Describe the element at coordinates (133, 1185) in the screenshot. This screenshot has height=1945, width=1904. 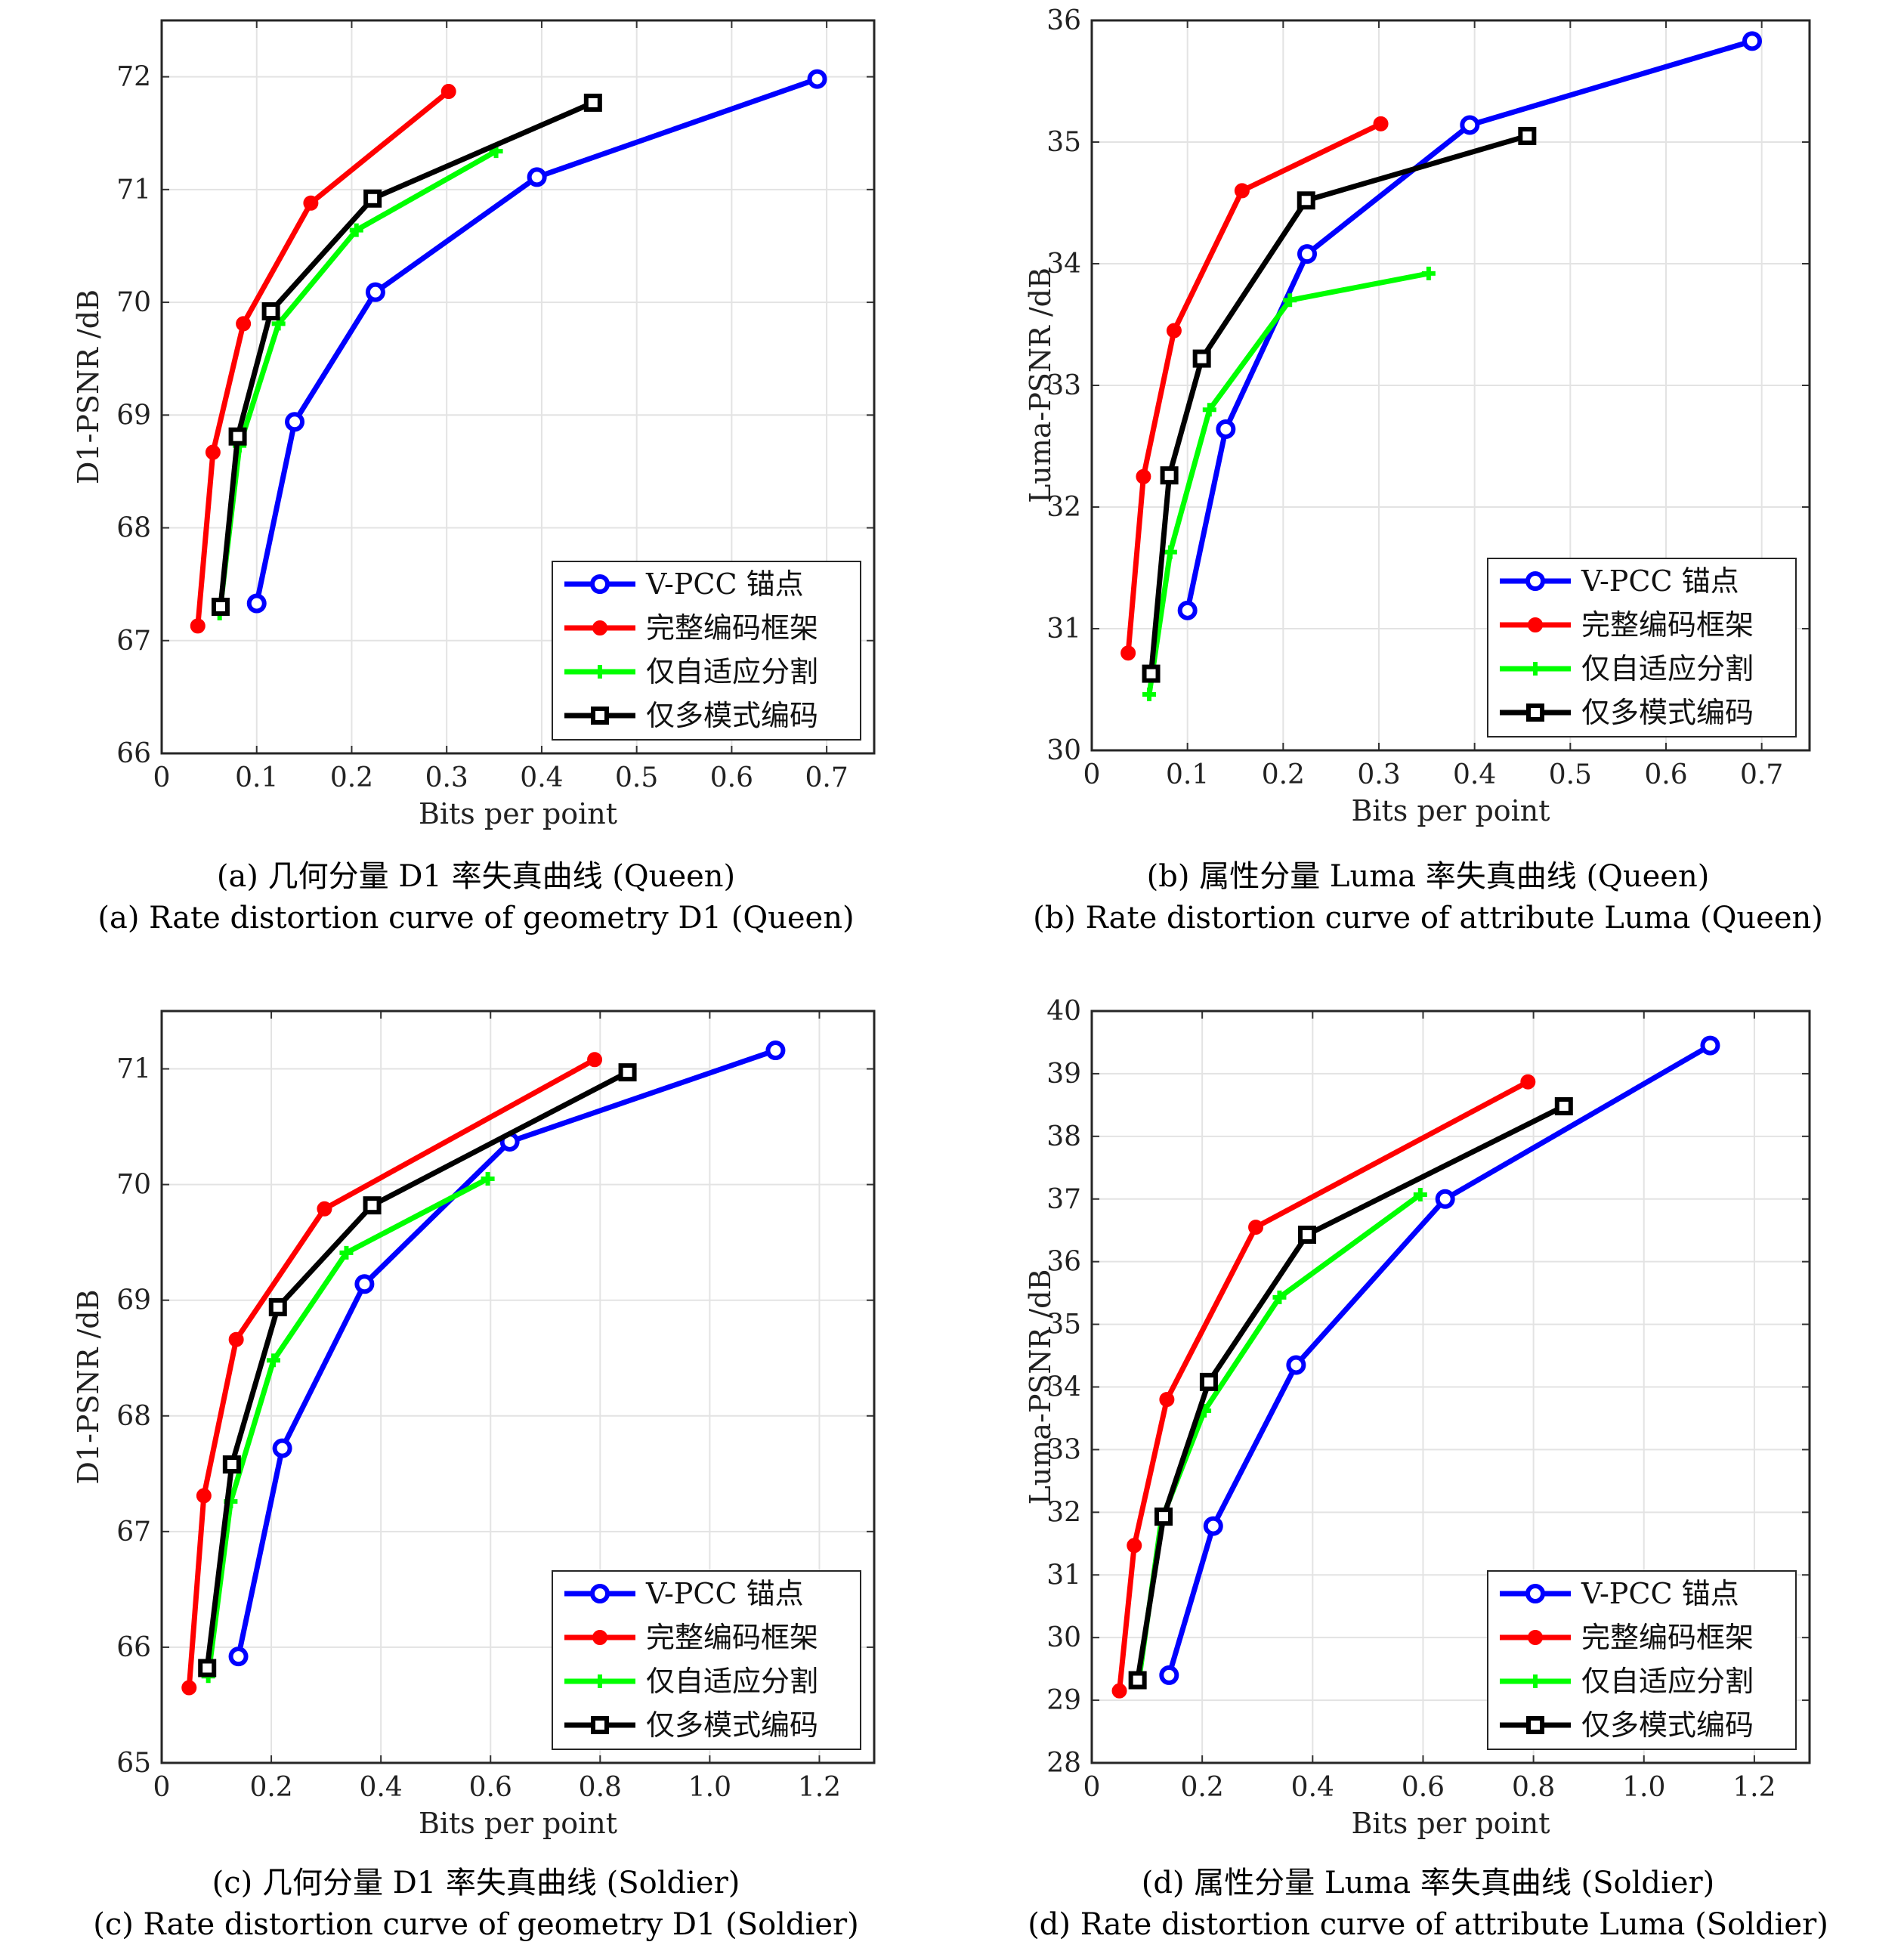
I see `y-tick-label: 70` at that location.